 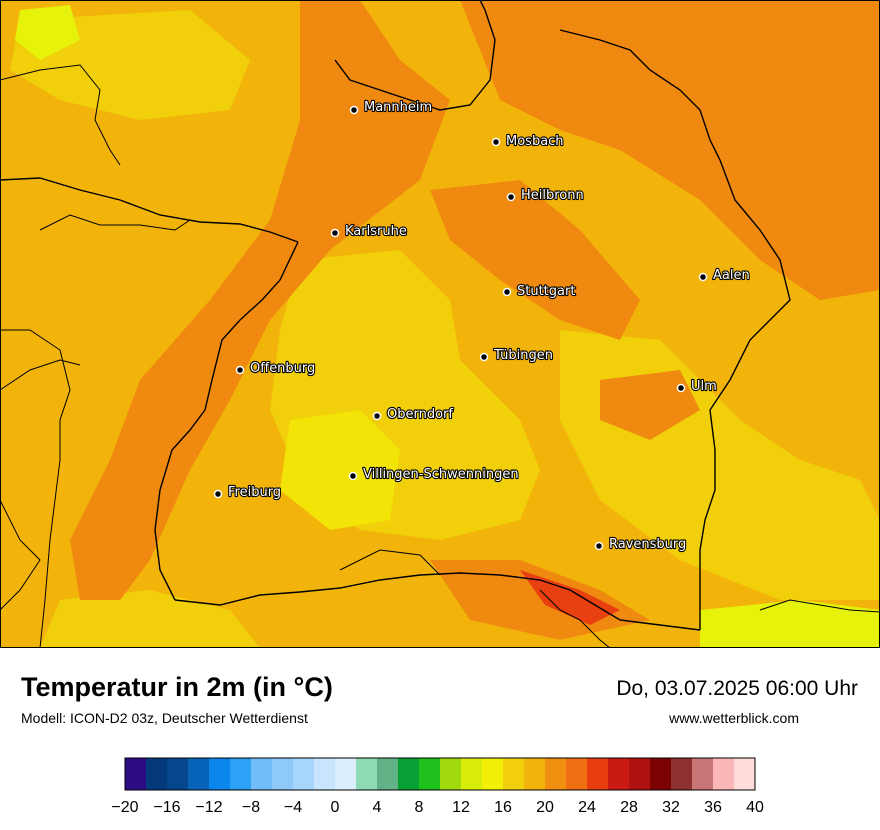 I want to click on city-ulm: Ulm, so click(x=697, y=386).